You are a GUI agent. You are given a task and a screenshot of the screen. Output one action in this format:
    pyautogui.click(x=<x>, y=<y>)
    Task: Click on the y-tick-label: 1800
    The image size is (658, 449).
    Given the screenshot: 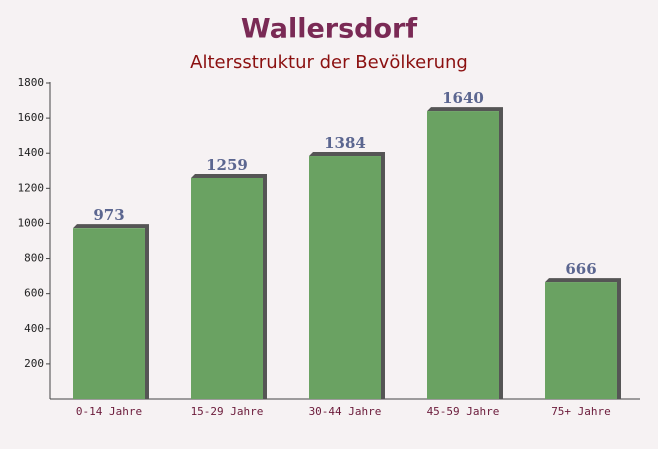 What is the action you would take?
    pyautogui.click(x=31, y=82)
    